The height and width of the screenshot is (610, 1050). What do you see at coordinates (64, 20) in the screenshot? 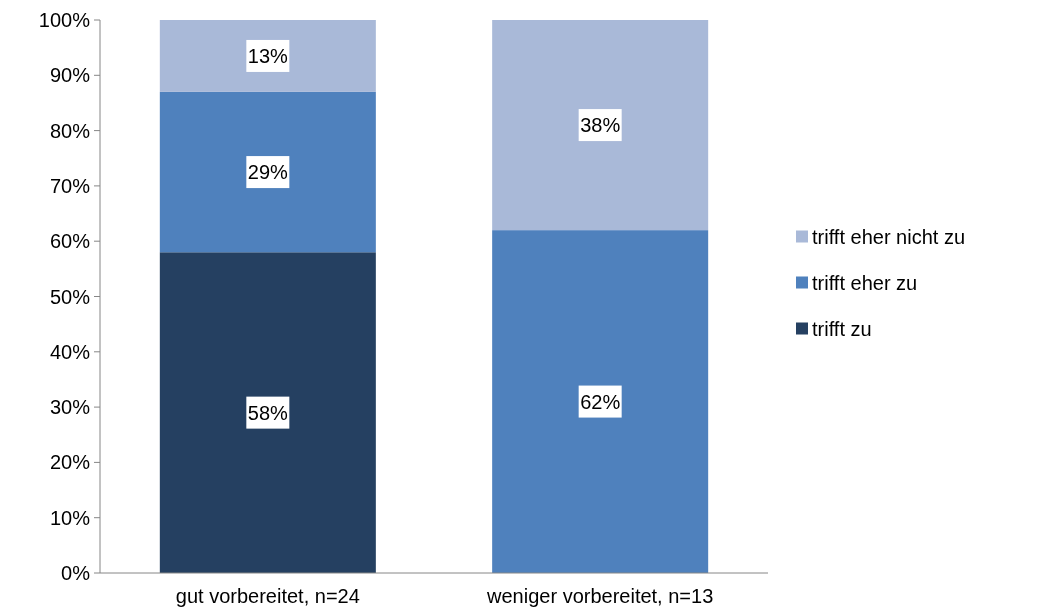
I see `y-tick-label: 100%` at bounding box center [64, 20].